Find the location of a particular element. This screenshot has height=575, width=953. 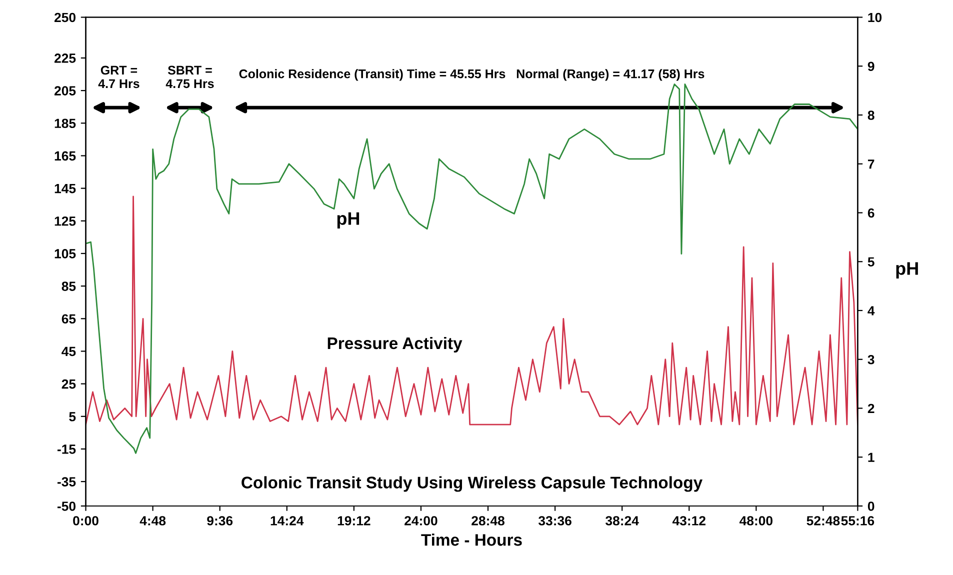

y2-tick-label: 6 is located at coordinates (871, 213).